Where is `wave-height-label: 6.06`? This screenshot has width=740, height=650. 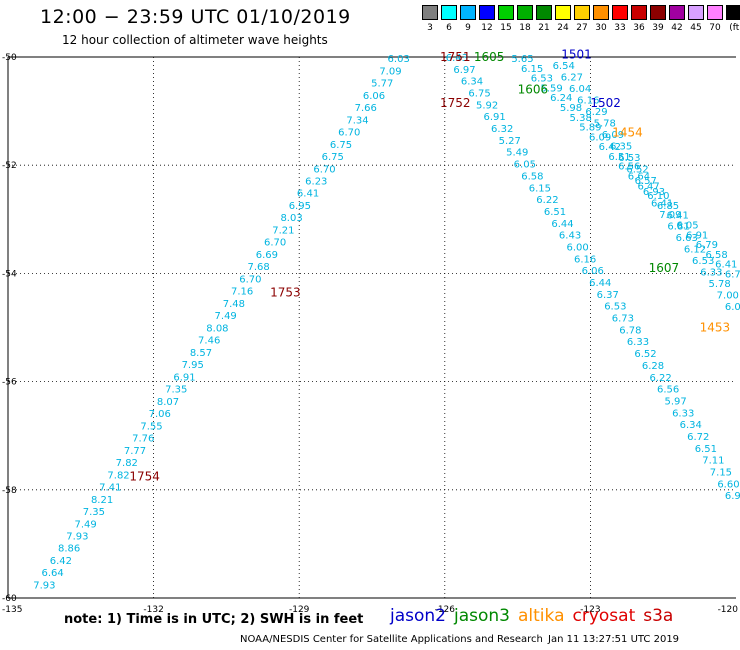
wave-height-label: 6.06 is located at coordinates (374, 96).